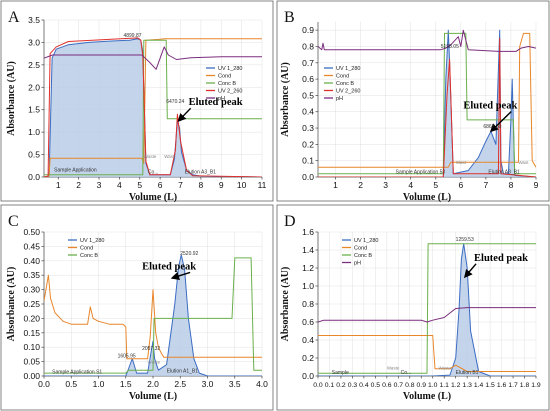 The height and width of the screenshot is (411, 550). What do you see at coordinates (242, 185) in the screenshot?
I see `panel-a-xtick-label: 10` at bounding box center [242, 185].